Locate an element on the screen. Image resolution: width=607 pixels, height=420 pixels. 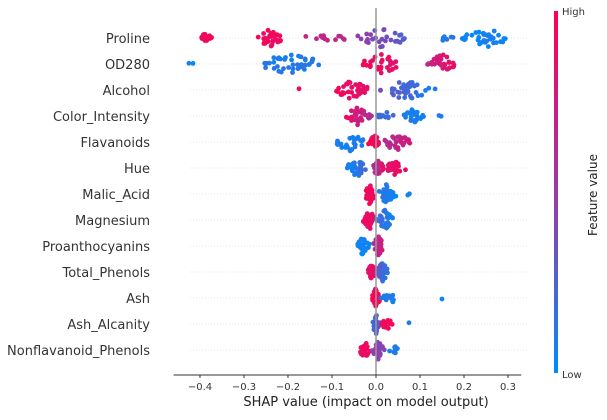
x-tick-label: −0.3 is located at coordinates (244, 387).